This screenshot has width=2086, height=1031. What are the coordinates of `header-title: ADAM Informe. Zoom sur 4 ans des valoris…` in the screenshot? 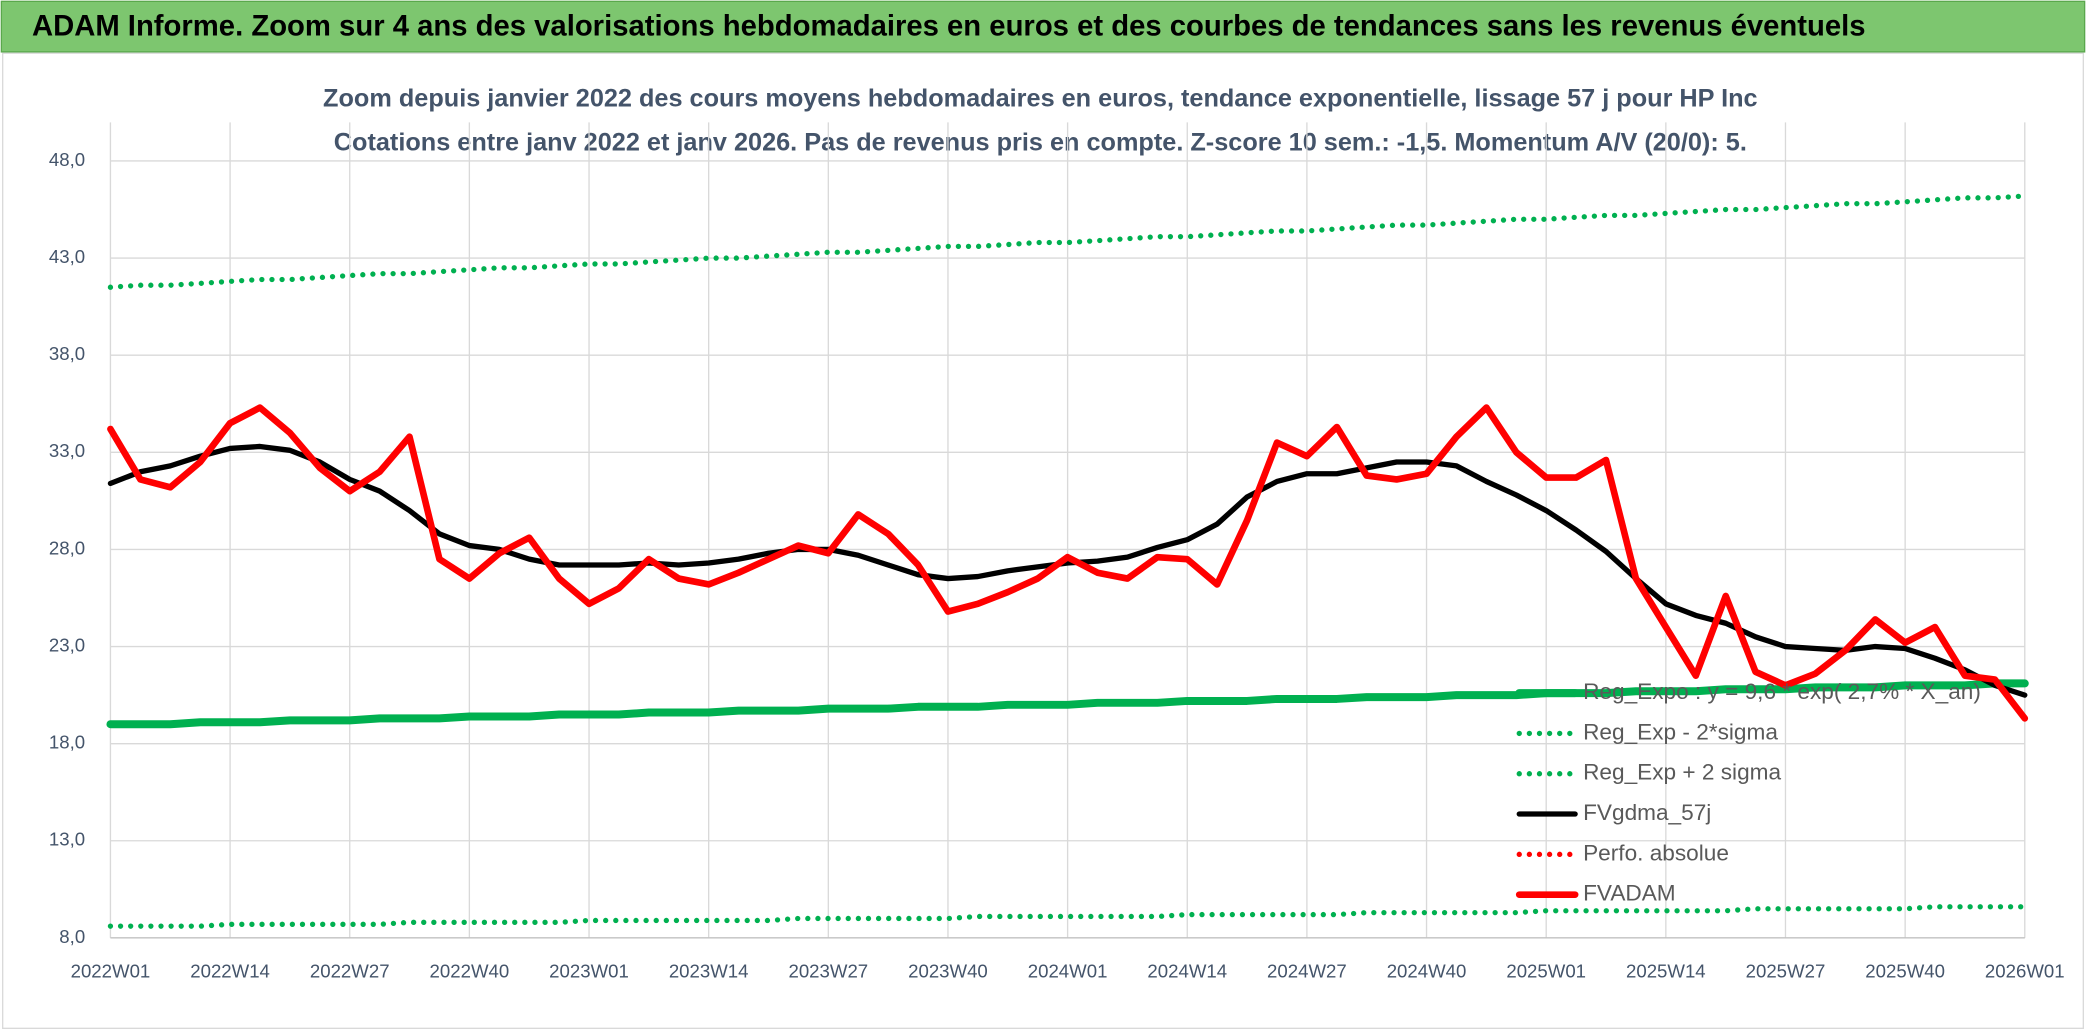 It's located at (949, 27).